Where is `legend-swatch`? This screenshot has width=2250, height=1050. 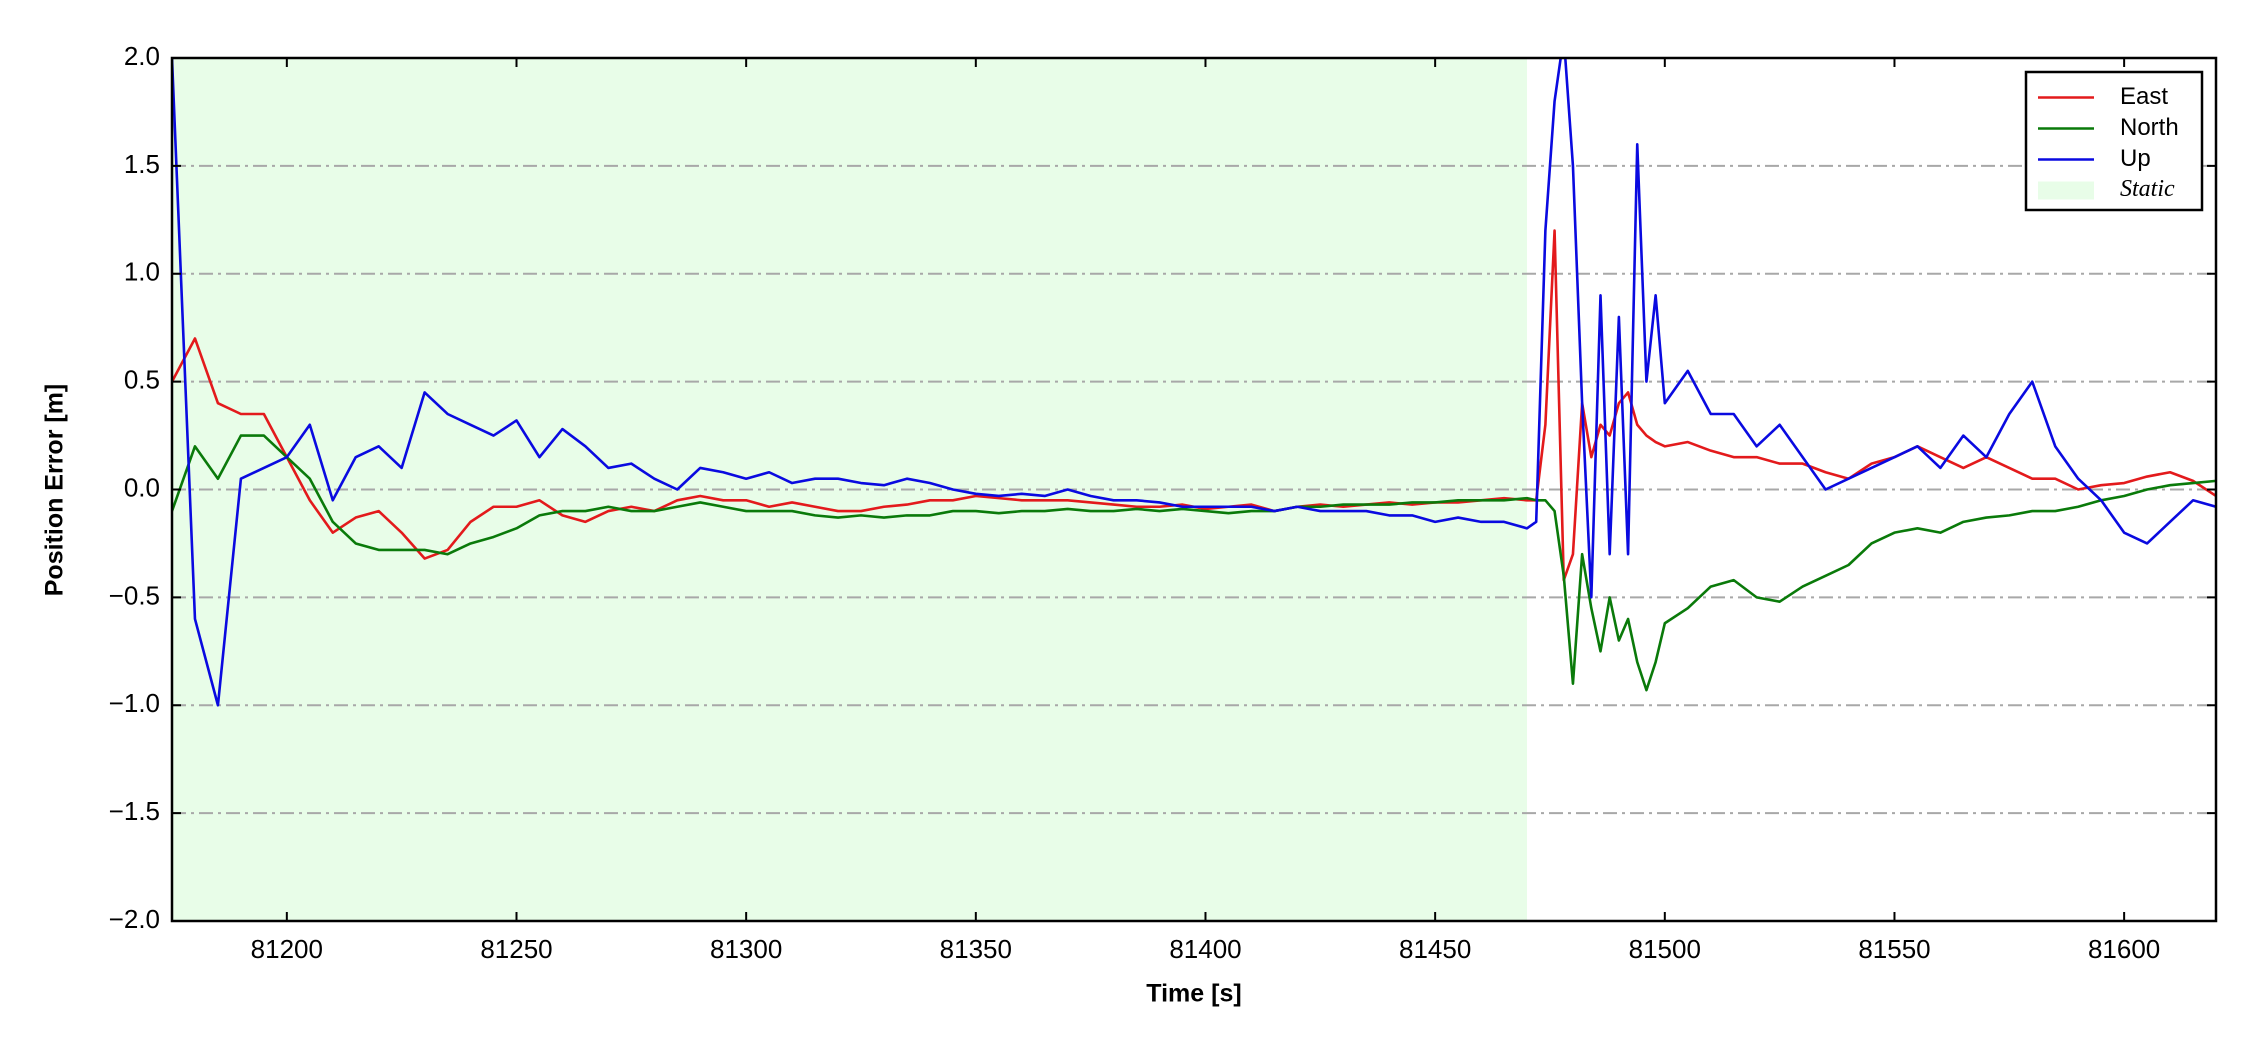
legend-swatch is located at coordinates (2066, 190).